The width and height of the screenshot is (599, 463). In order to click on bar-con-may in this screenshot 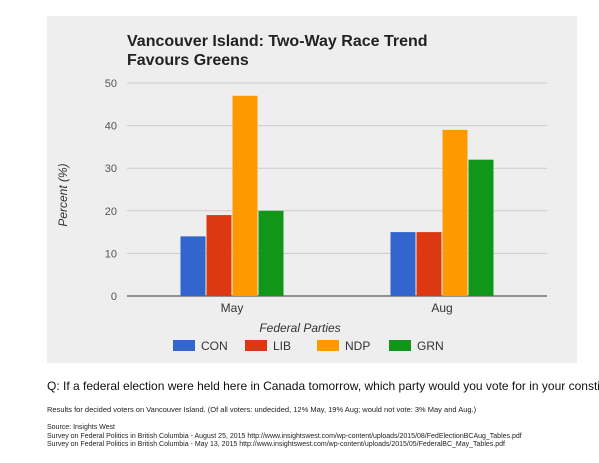, I will do `click(193, 266)`.